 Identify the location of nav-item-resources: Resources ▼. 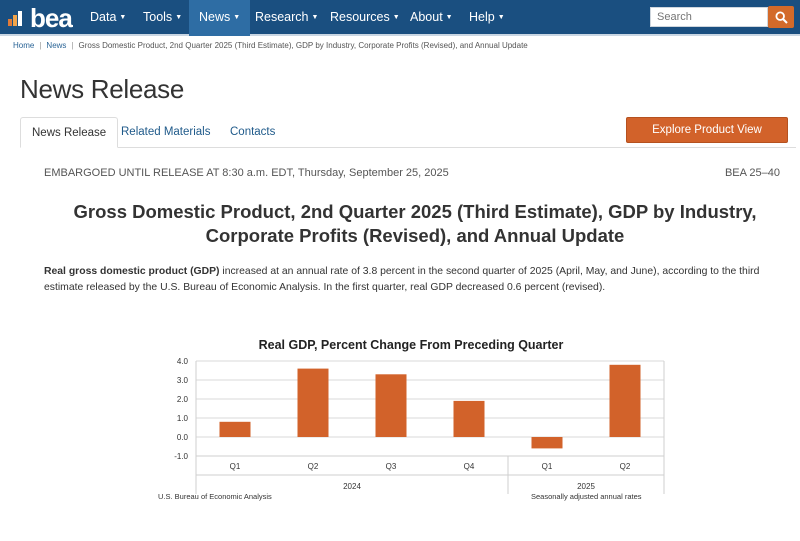
(365, 18).